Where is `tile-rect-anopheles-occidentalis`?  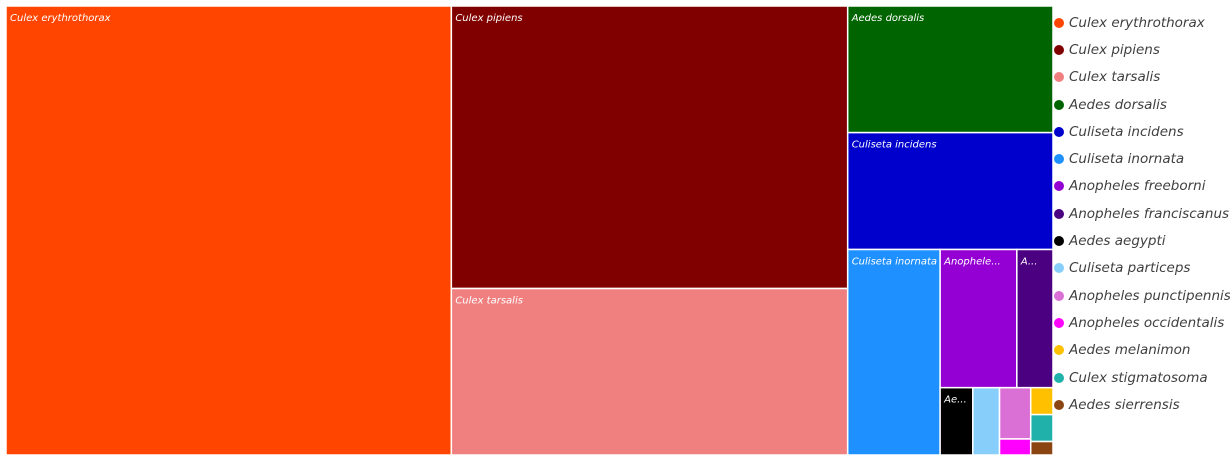 tile-rect-anopheles-occidentalis is located at coordinates (1015, 447).